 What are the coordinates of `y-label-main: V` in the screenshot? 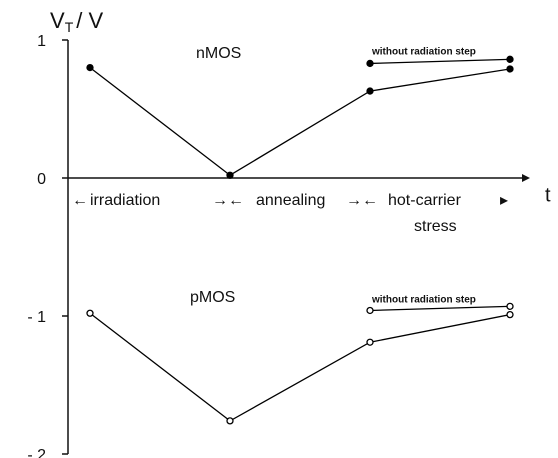 It's located at (57, 20).